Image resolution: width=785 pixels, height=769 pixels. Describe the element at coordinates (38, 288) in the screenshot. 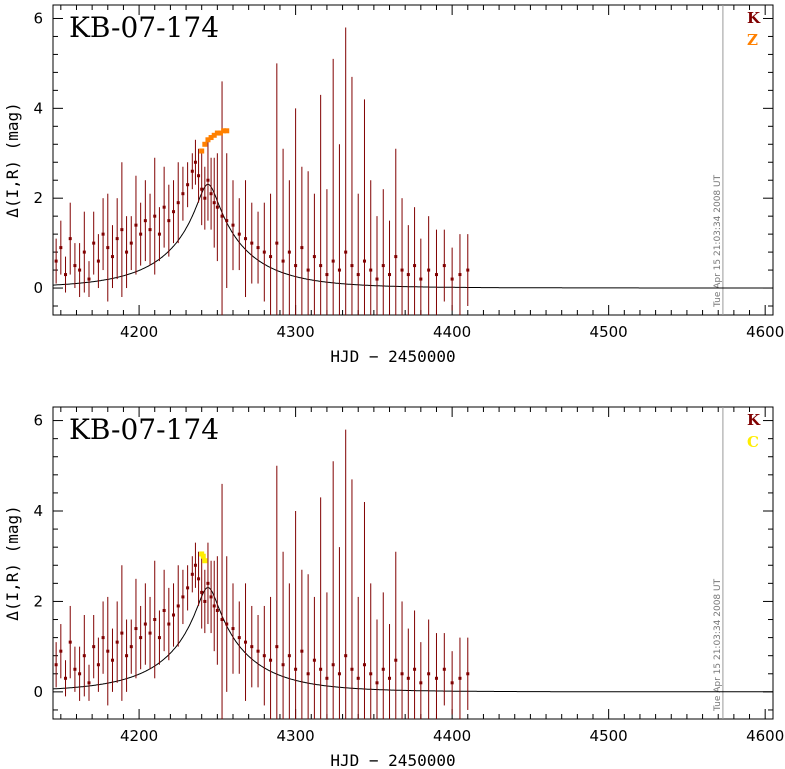

I see `y-tick-label: 0` at that location.